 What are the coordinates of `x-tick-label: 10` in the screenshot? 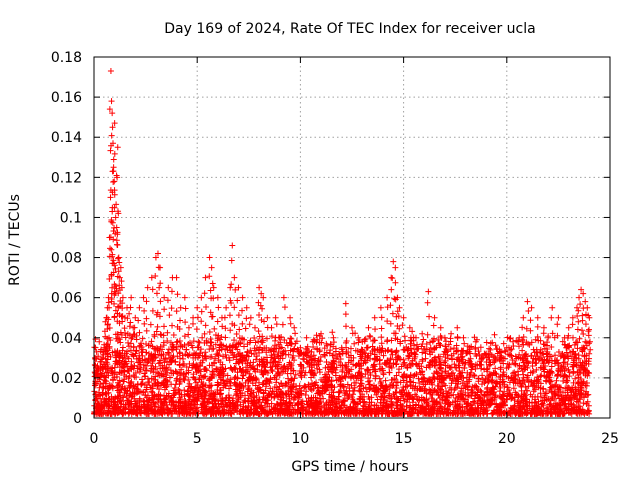 It's located at (300, 439).